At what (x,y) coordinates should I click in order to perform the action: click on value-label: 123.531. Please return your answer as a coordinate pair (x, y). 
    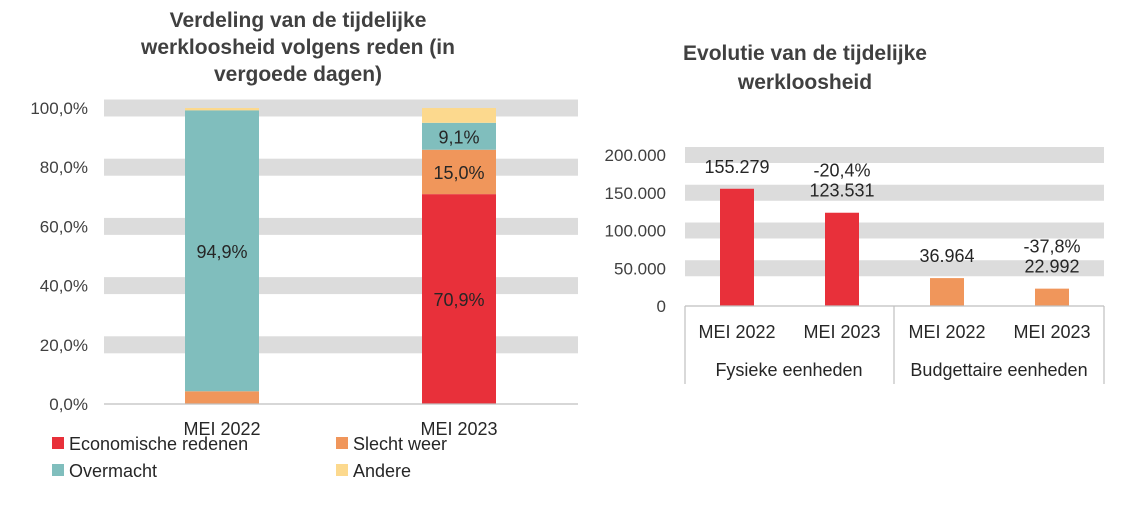
    Looking at the image, I should click on (841, 191).